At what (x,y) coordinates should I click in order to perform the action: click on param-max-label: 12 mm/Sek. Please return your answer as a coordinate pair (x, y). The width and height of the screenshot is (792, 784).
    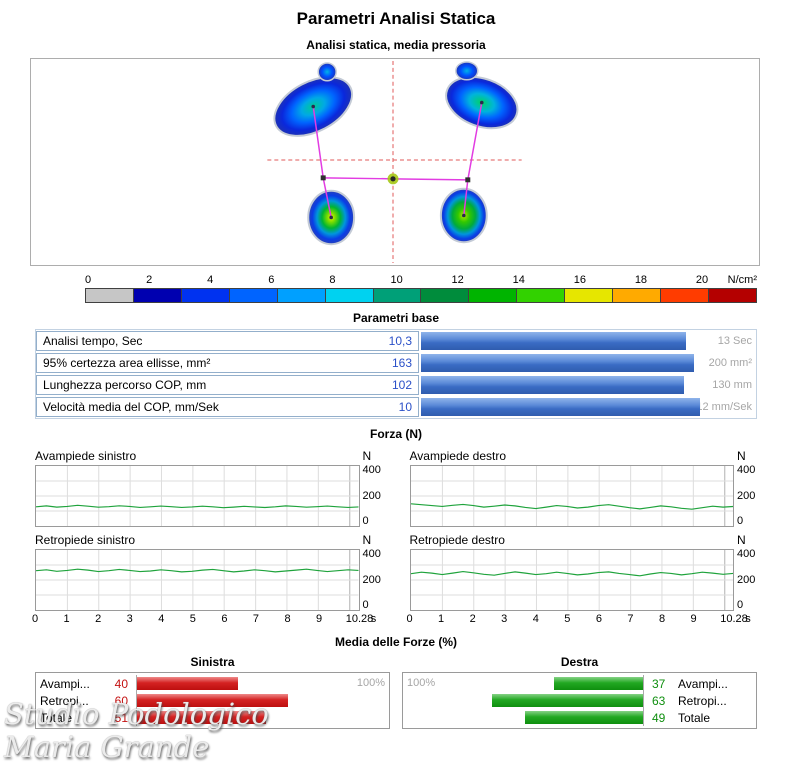
    Looking at the image, I should click on (724, 407).